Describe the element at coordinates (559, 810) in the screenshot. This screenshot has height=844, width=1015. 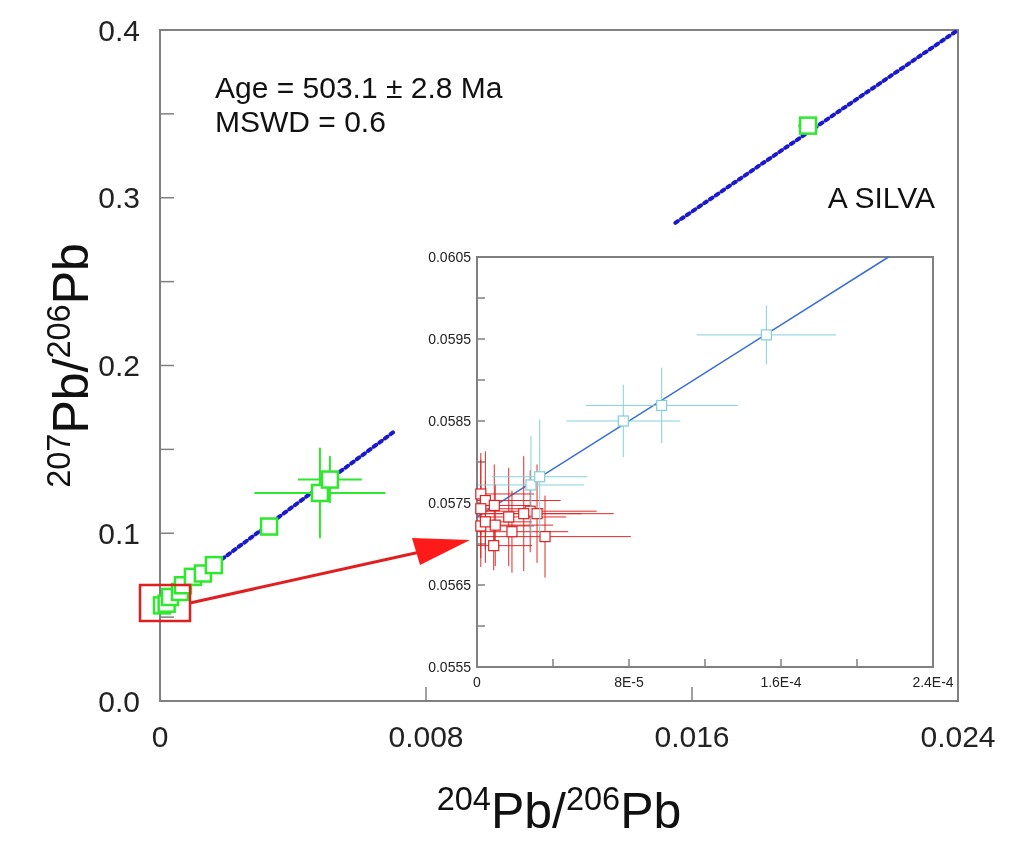
I see `x-axis-title: $^{204}$Pb/$^{206}$Pb` at that location.